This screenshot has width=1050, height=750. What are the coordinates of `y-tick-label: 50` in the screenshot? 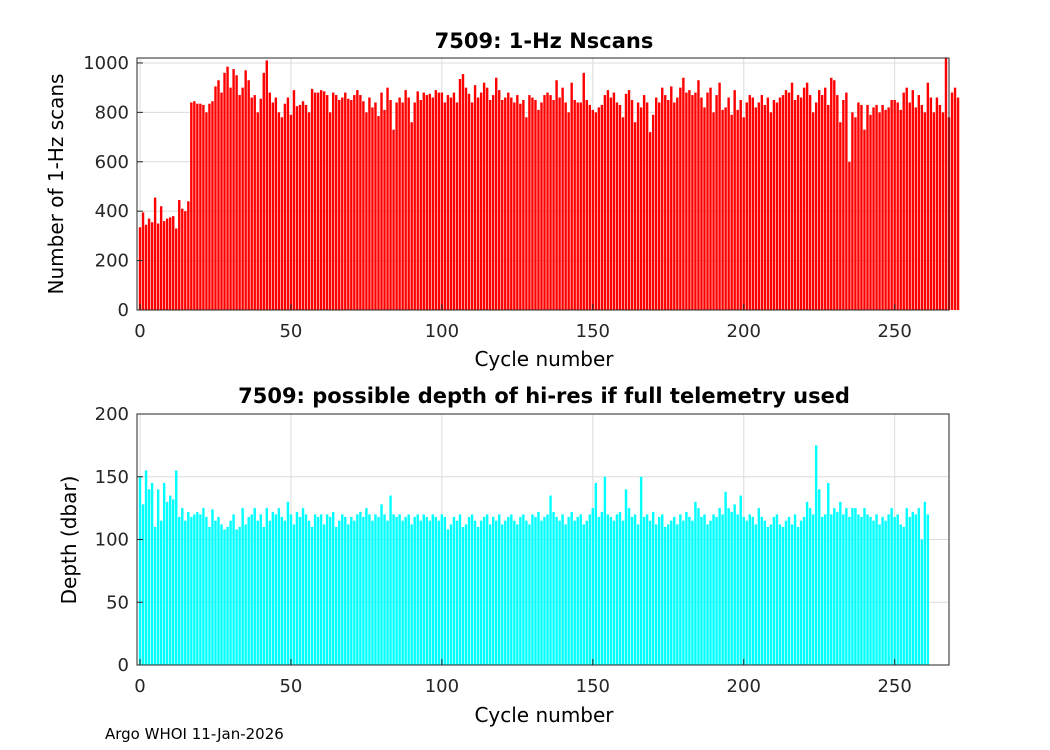 It's located at (117, 602).